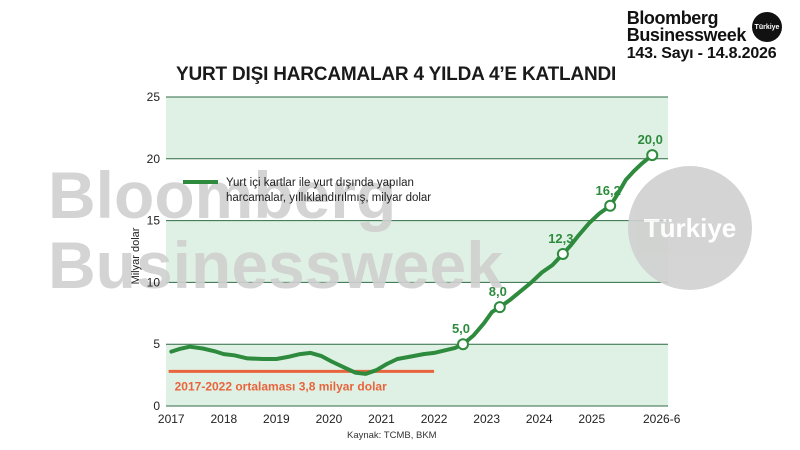 The image size is (800, 450). Describe the element at coordinates (539, 419) in the screenshot. I see `x-tick-label: 2024` at that location.